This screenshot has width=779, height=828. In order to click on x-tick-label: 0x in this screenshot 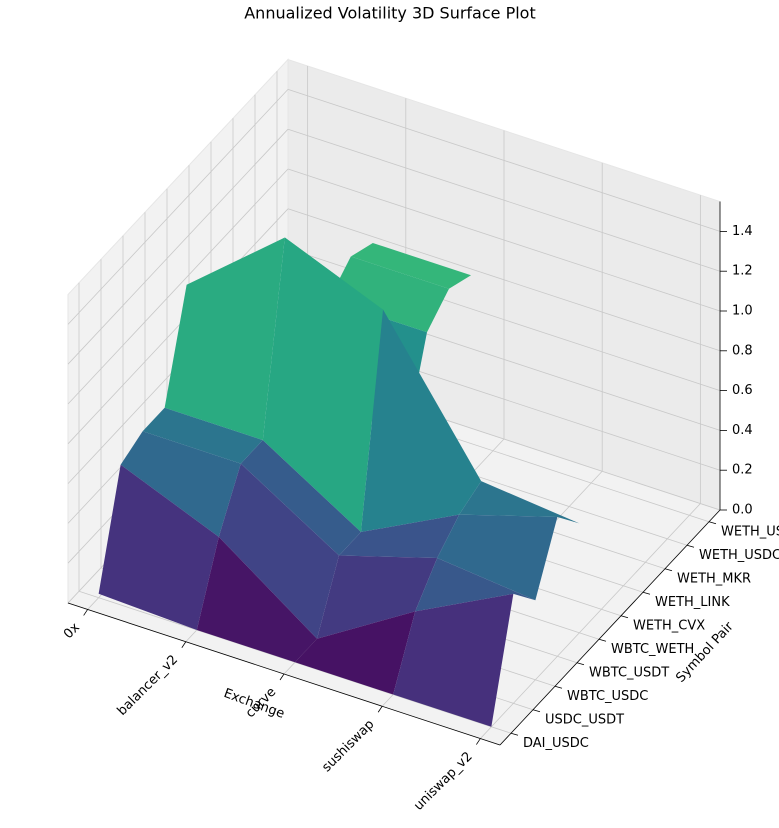, I will do `click(72, 631)`.